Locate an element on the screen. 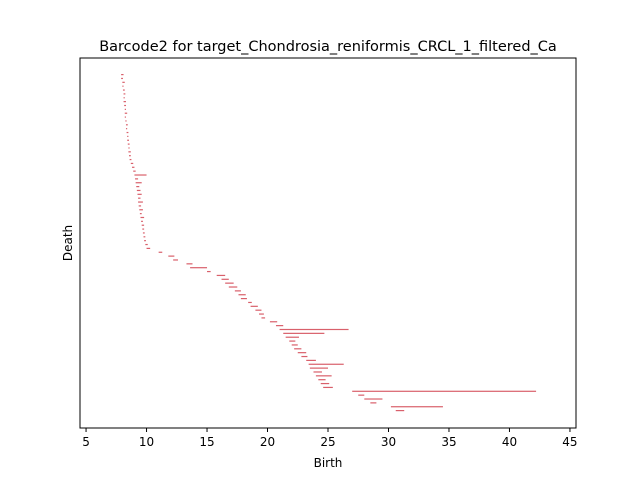 This screenshot has height=480, width=640. x-axis-label: Birth is located at coordinates (328, 463).